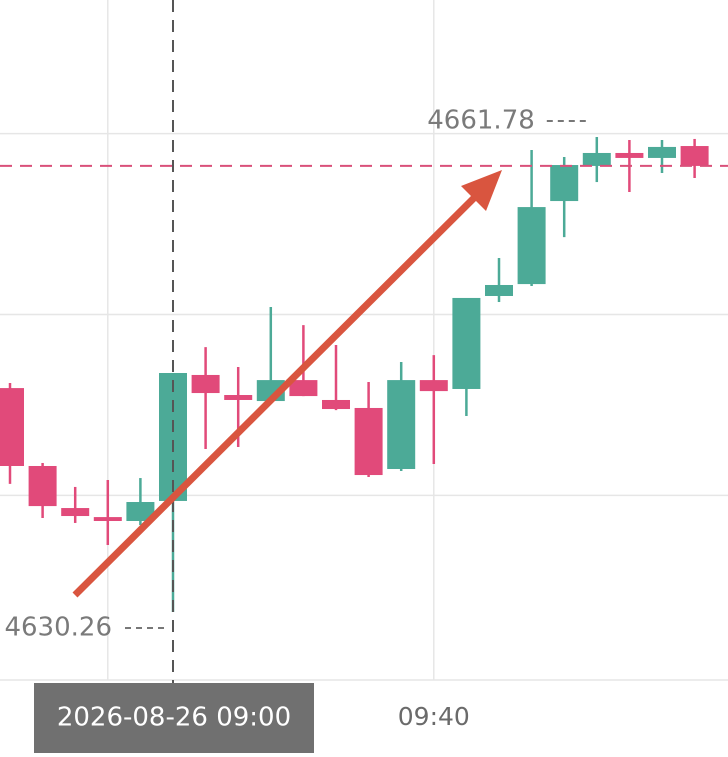  I want to click on crosshair-time: 2026-08-26 09:00, so click(174, 718).